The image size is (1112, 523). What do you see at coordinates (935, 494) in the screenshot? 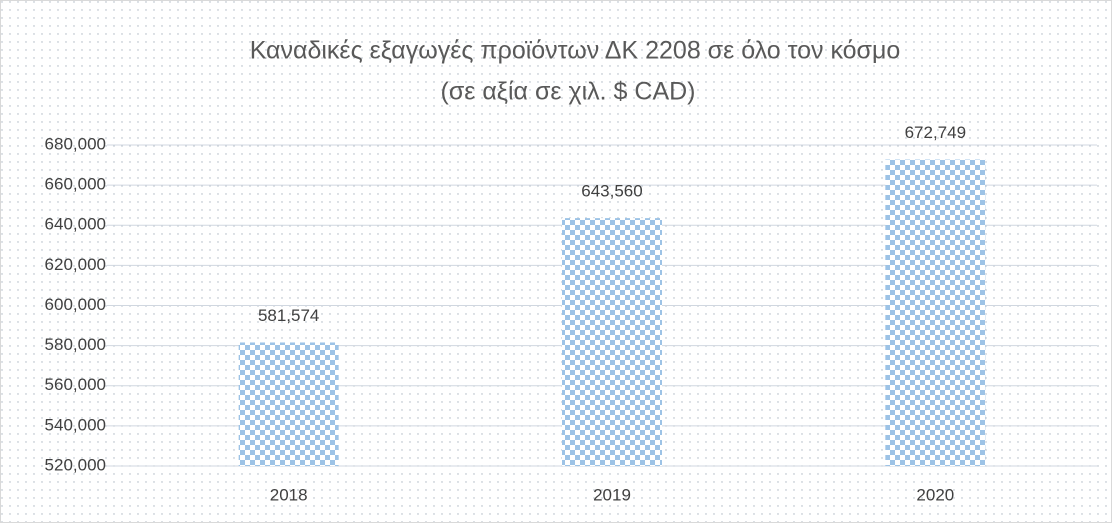
I see `x-tick-label: 2020` at bounding box center [935, 494].